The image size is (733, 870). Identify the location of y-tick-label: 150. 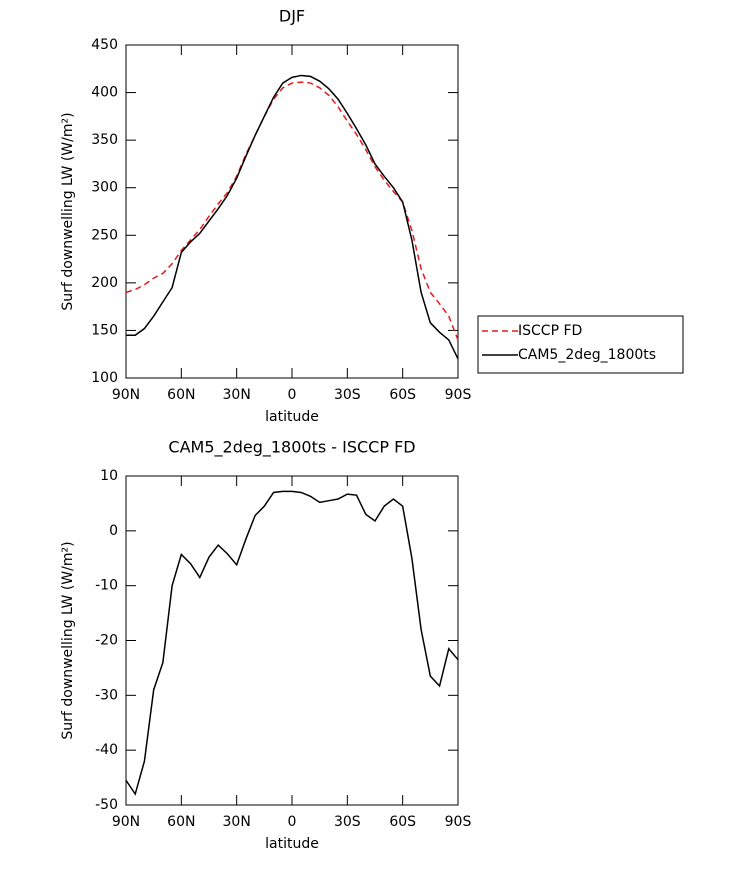
(104, 330).